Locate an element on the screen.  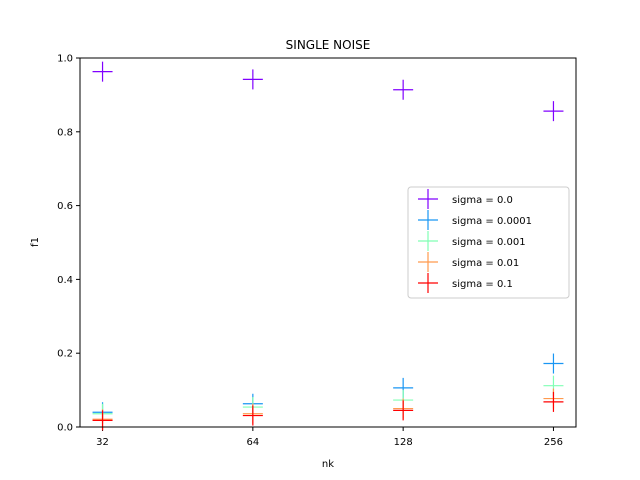
y-tick-label: 0.8 is located at coordinates (65, 132).